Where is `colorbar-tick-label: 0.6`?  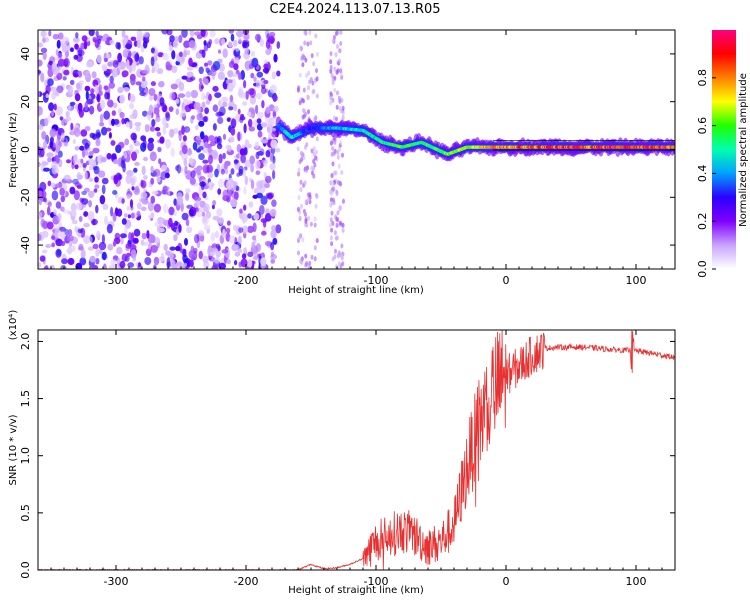 colorbar-tick-label: 0.6 is located at coordinates (702, 126).